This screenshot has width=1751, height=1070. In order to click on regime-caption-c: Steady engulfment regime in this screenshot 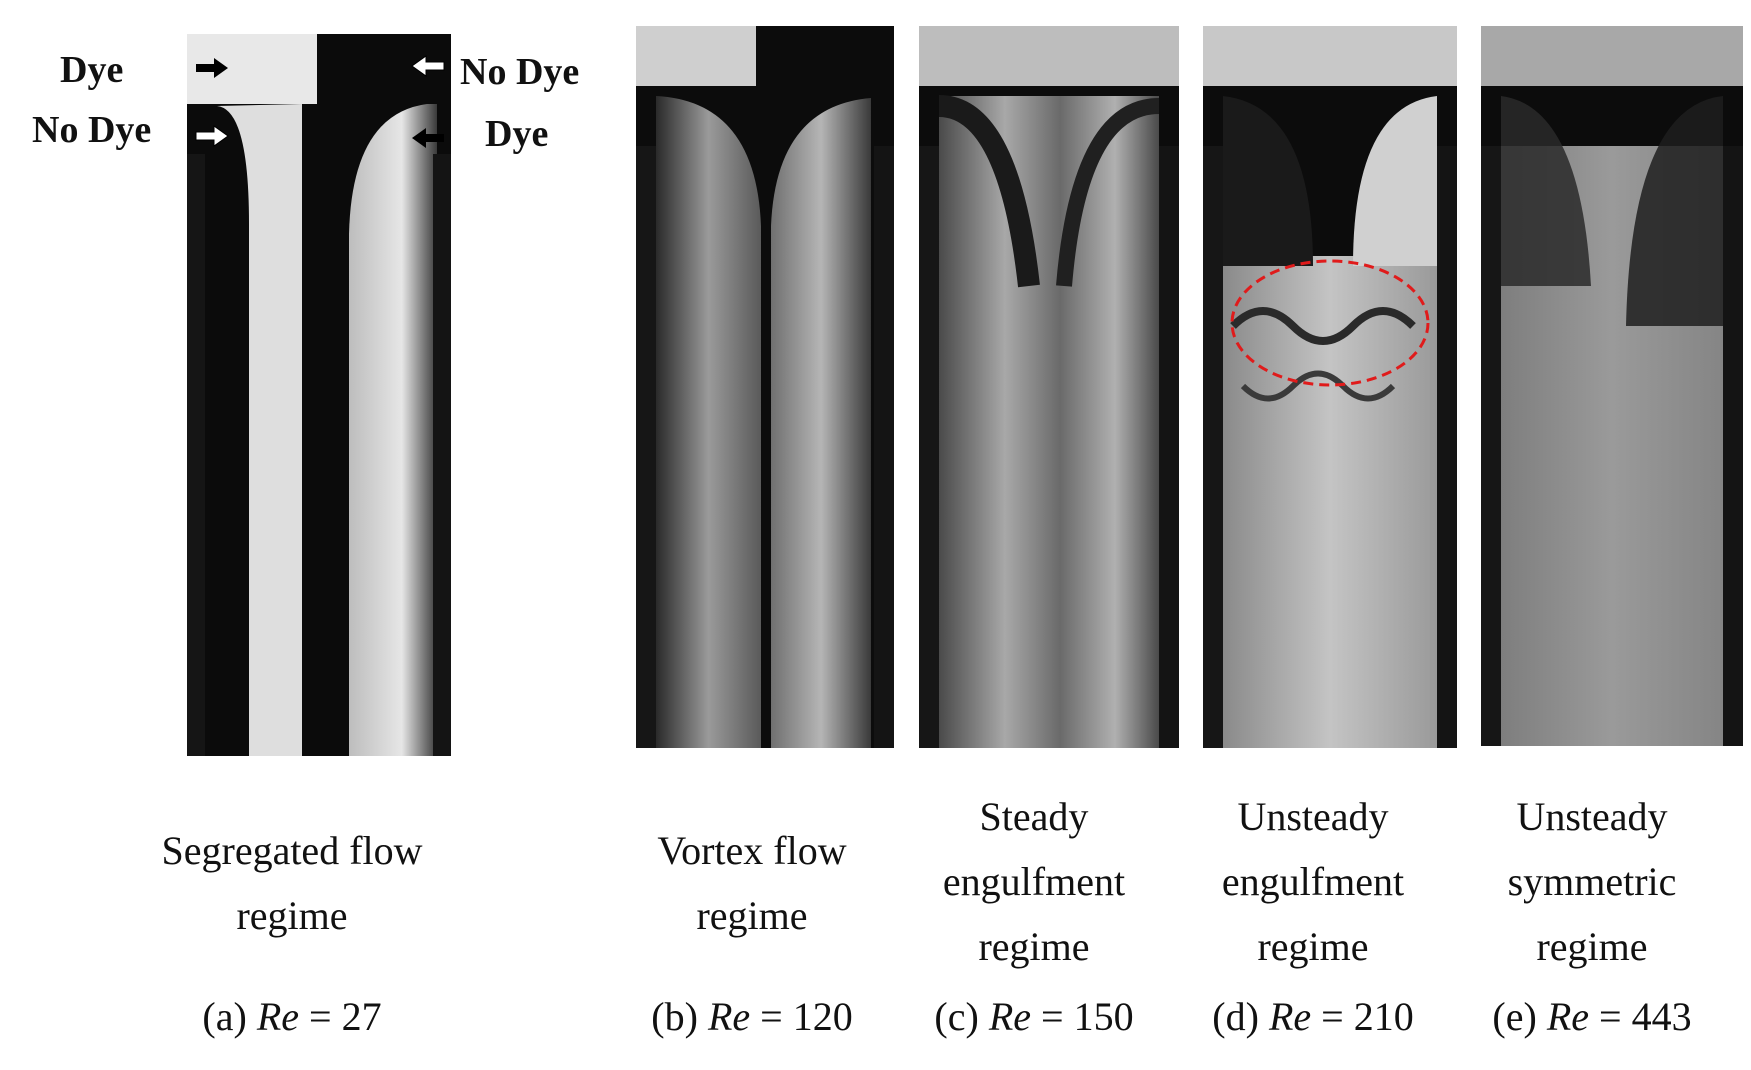, I will do `click(1034, 881)`.